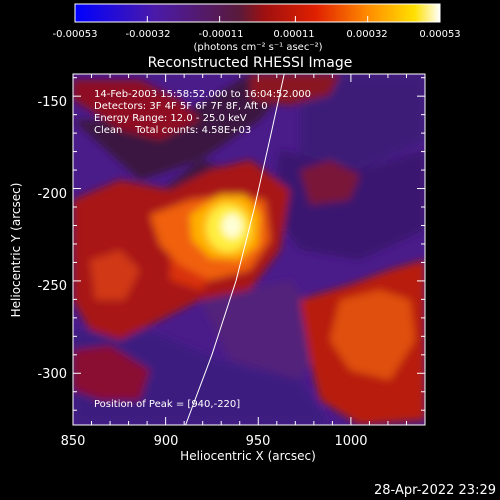 Image resolution: width=500 pixels, height=500 pixels. Describe the element at coordinates (52, 286) in the screenshot. I see `y-tick-label: -250` at that location.